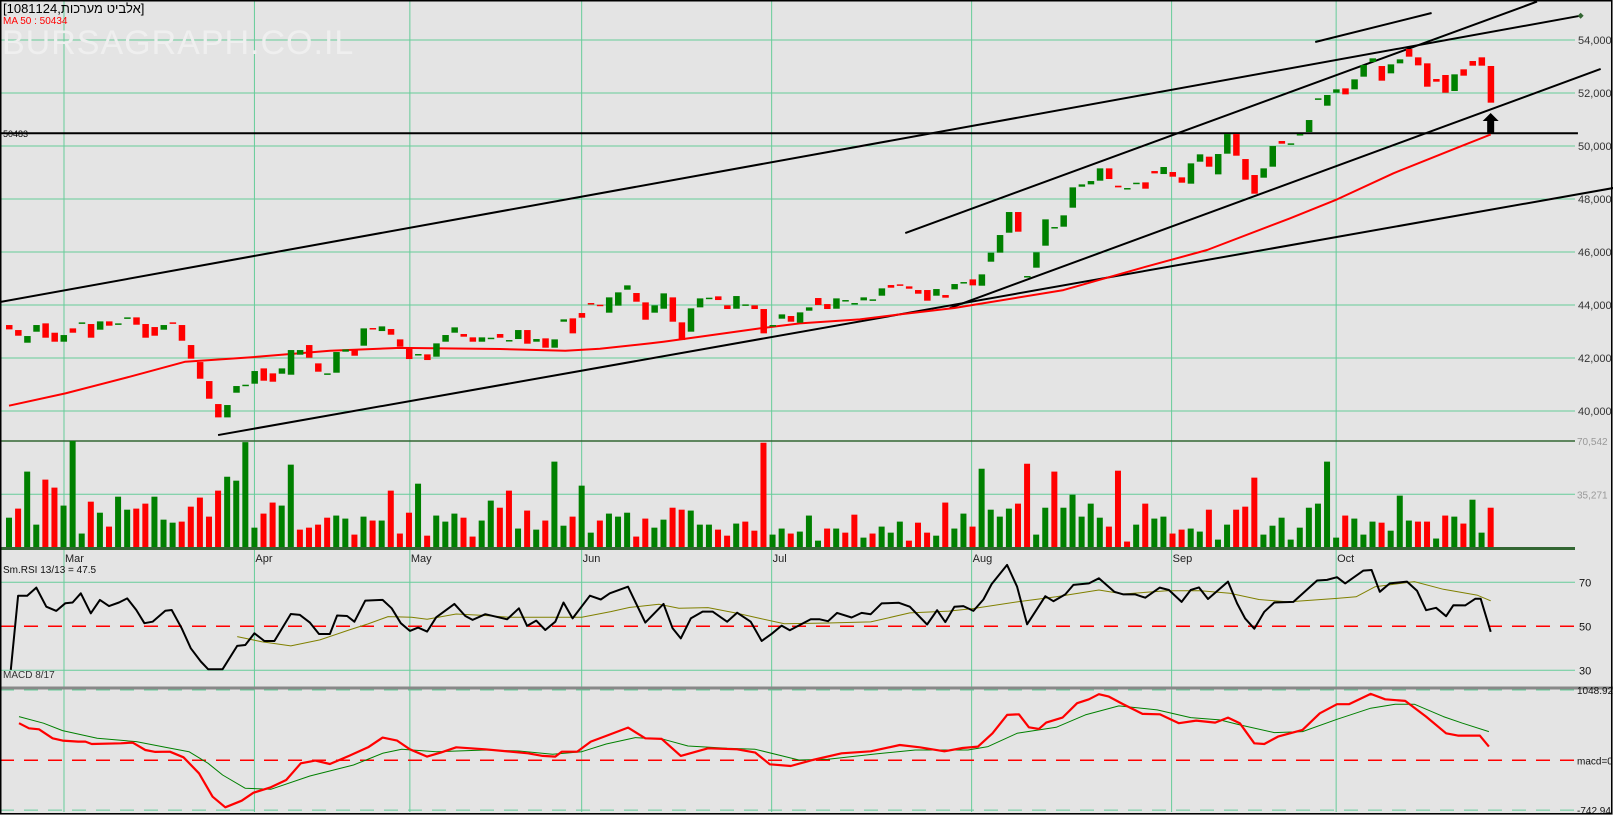 This screenshot has height=815, width=1613. What do you see at coordinates (1595, 359) in the screenshot?
I see `price-tick-label: 42,000` at bounding box center [1595, 359].